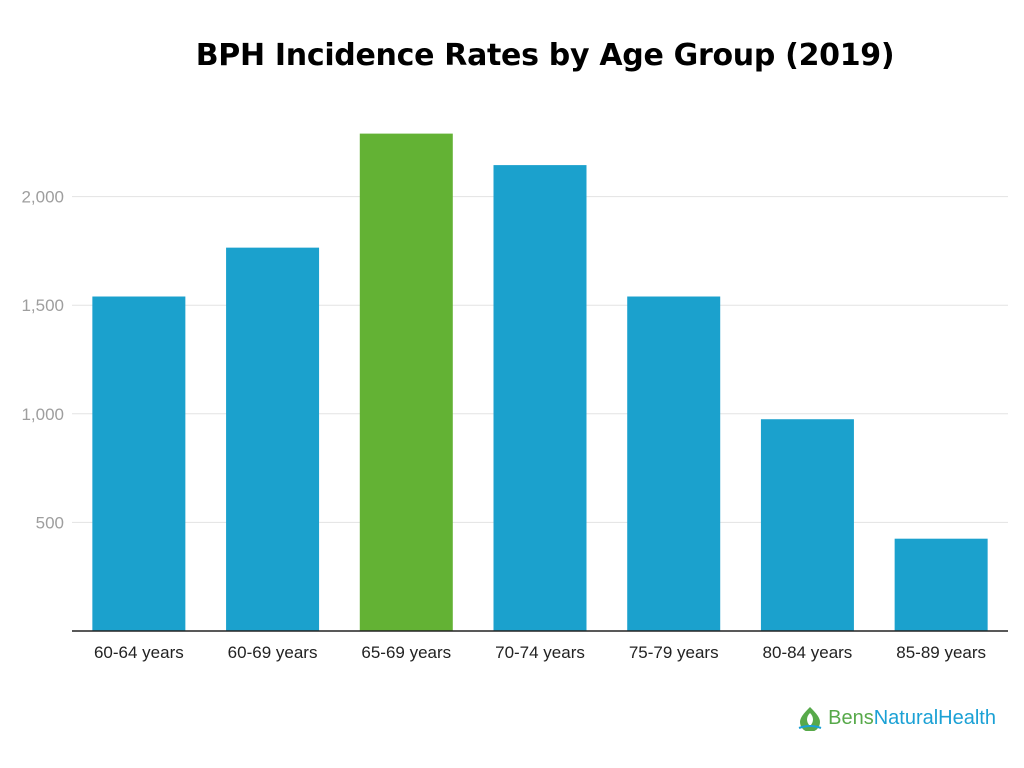  Describe the element at coordinates (50, 522) in the screenshot. I see `y-tick-label: 500` at that location.